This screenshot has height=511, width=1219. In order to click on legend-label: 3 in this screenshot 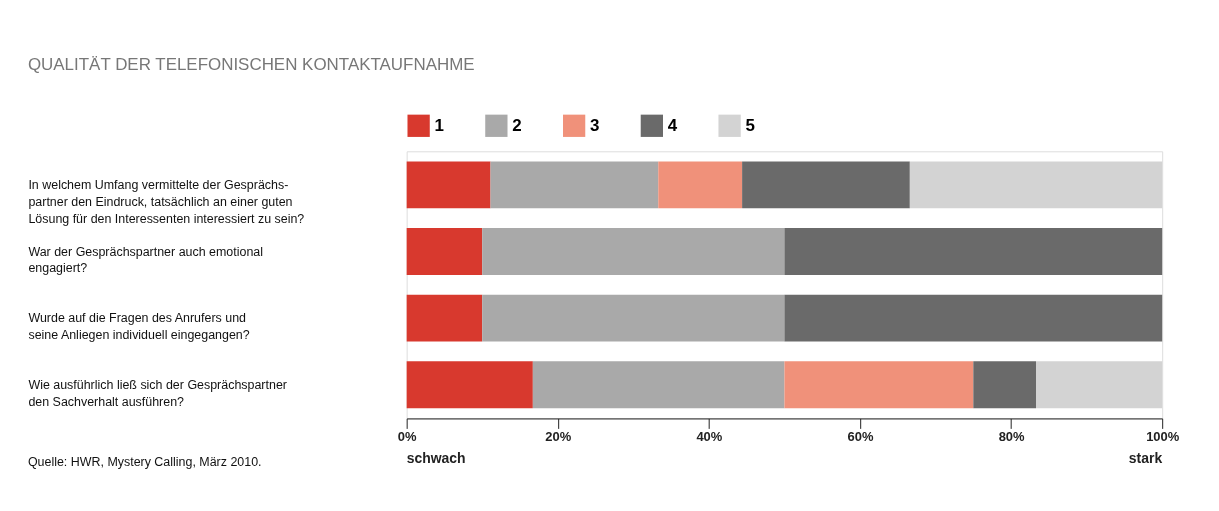, I will do `click(595, 125)`.